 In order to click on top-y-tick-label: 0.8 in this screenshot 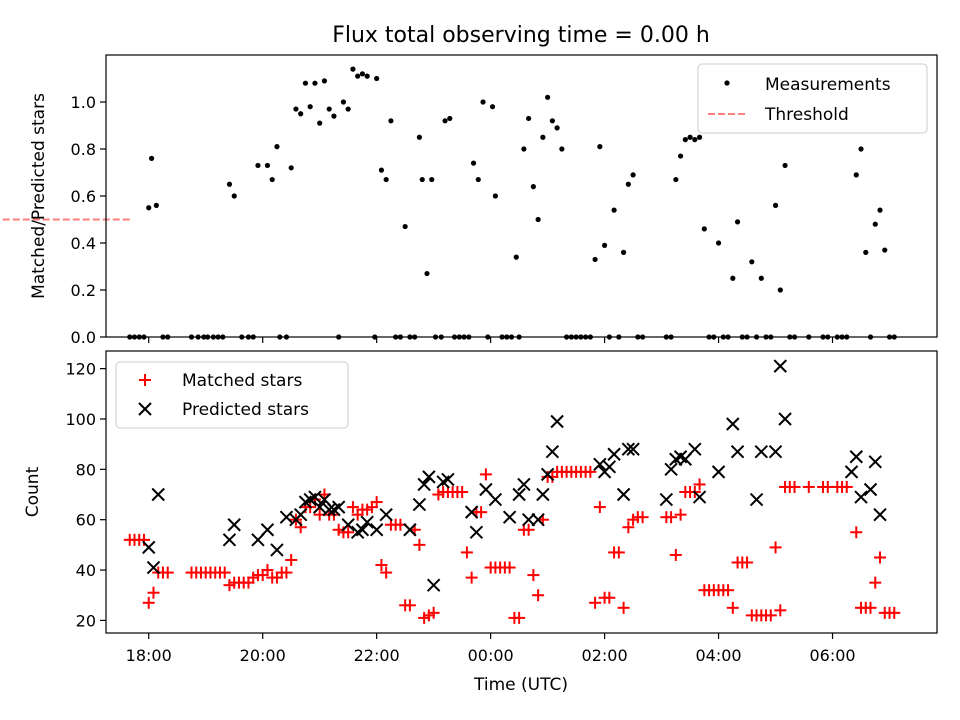, I will do `click(83, 149)`.